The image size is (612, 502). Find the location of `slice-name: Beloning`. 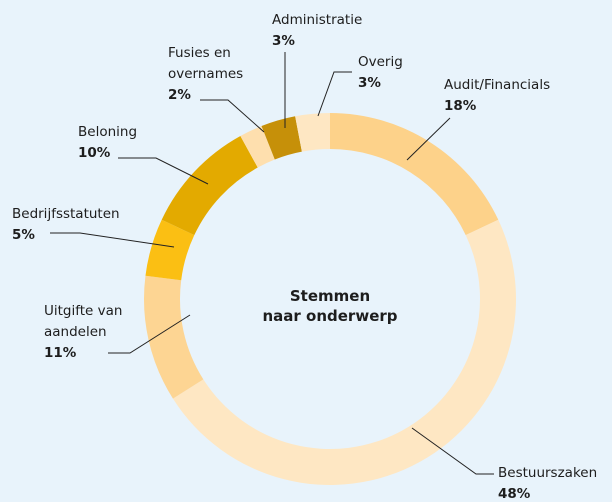

slice-name: Beloning is located at coordinates (108, 132).